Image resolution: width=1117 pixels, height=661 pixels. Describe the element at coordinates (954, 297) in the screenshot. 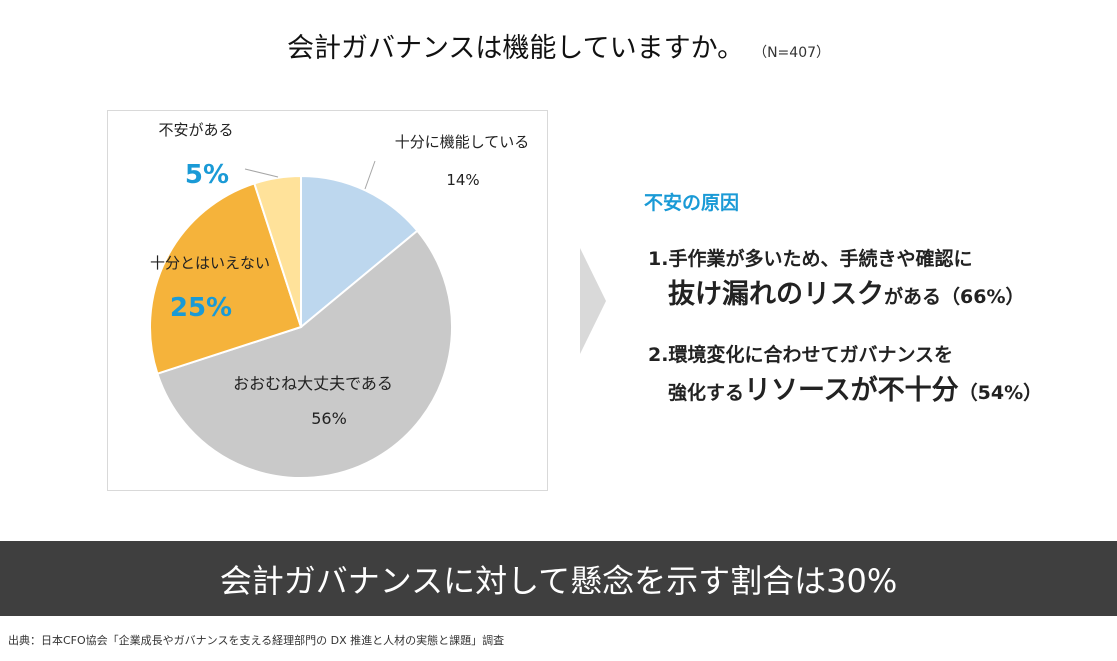

I see `cause-1-tail: がある（66%）` at that location.